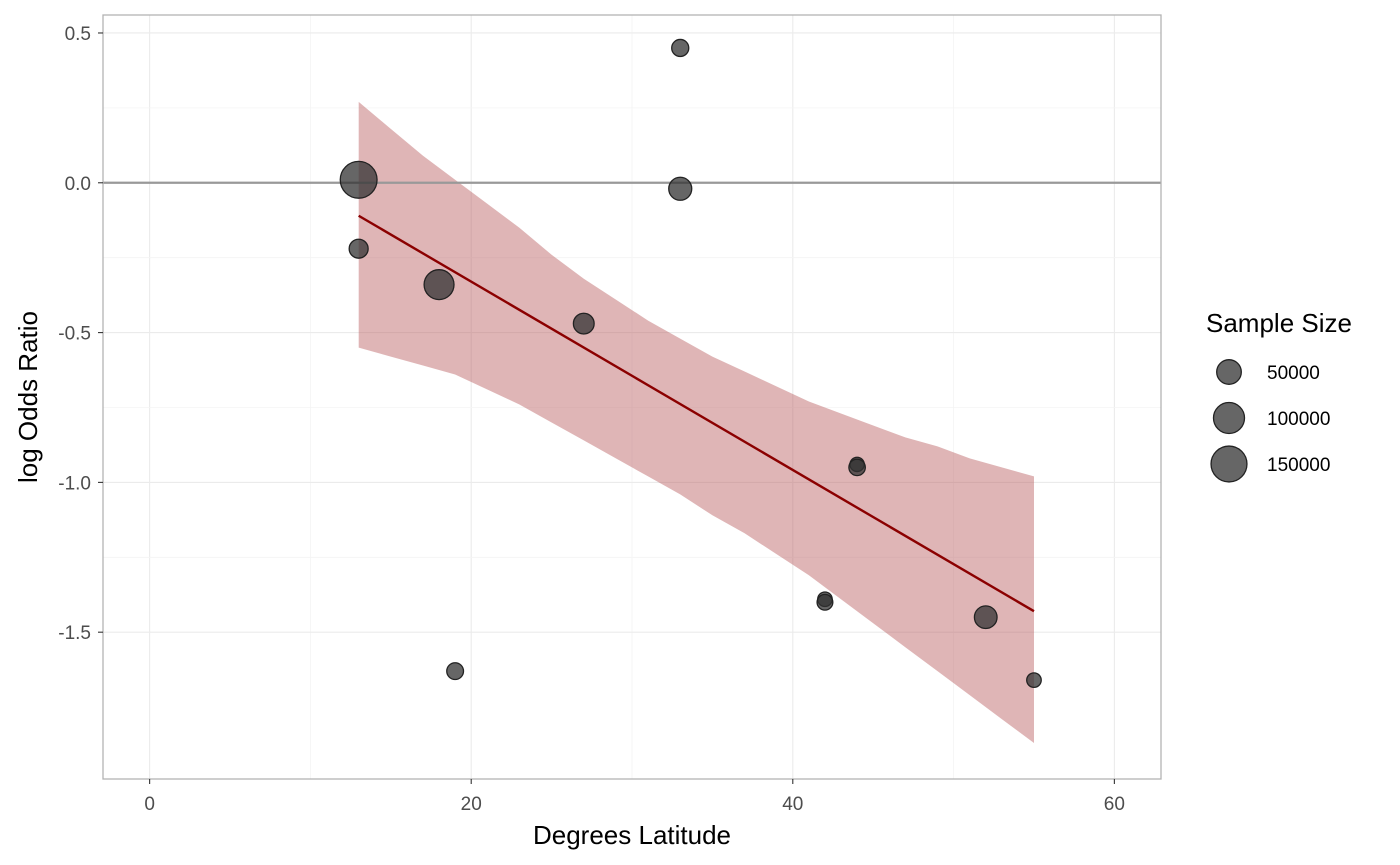  What do you see at coordinates (632, 835) in the screenshot?
I see `x-axis-title: Degrees Latitude` at bounding box center [632, 835].